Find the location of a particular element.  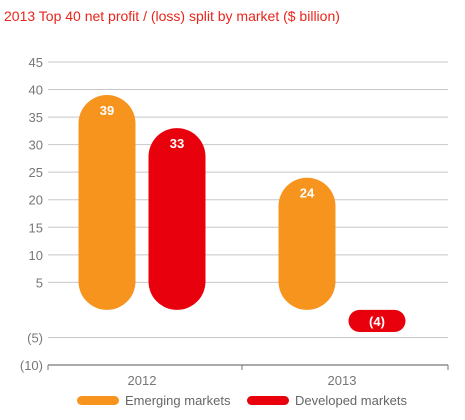

x-tick-label: 2012 is located at coordinates (142, 380).